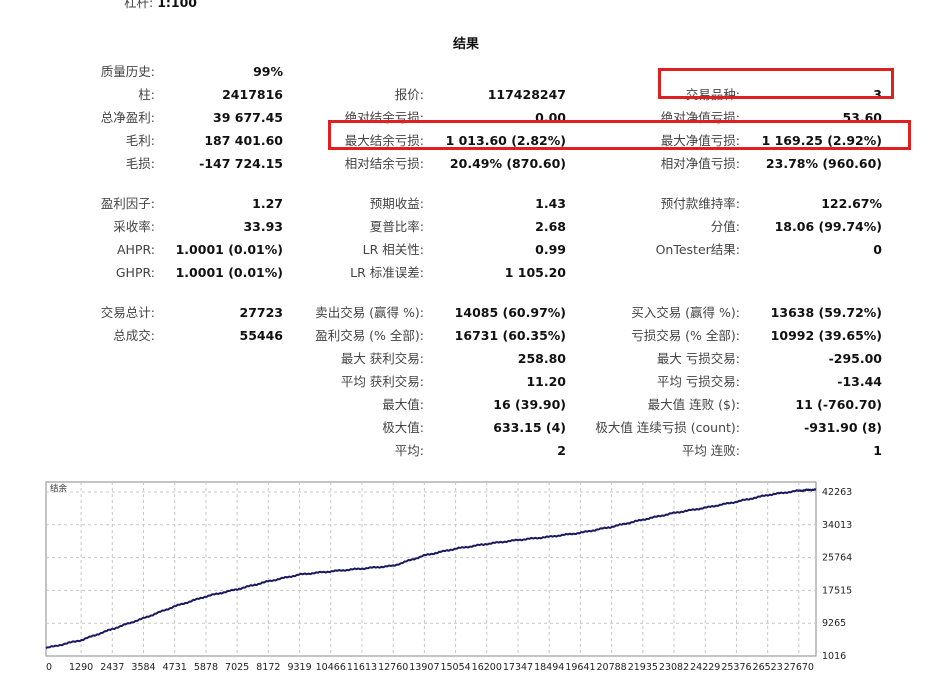  I want to click on col2-value-8: 14085 (60.97%), so click(510, 312).